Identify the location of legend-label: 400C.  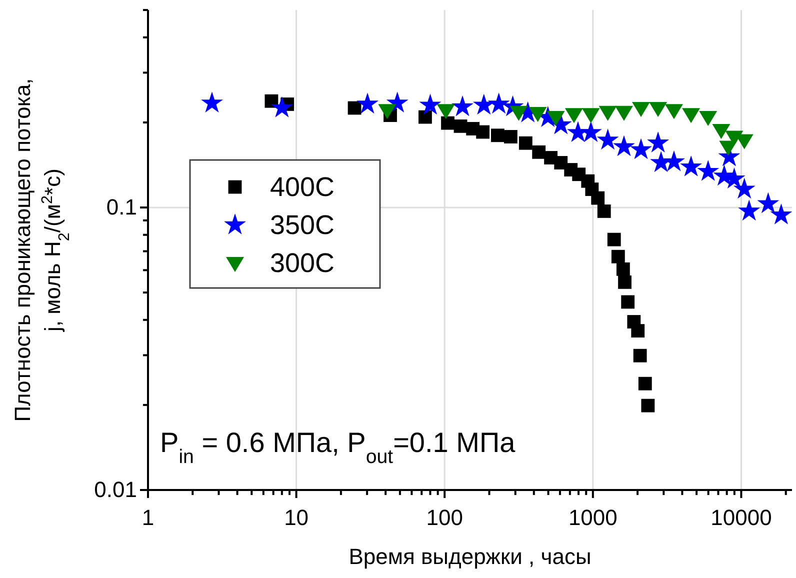
(302, 187).